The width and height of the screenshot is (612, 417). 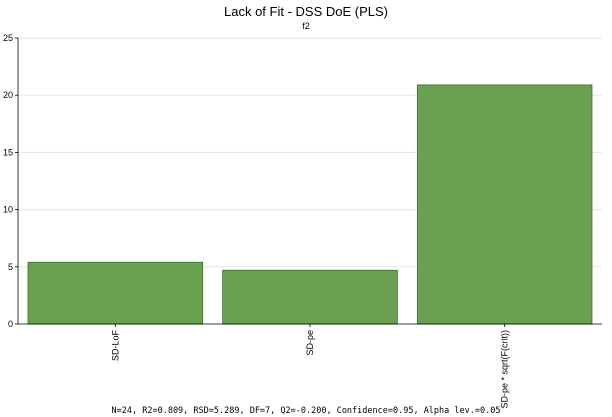 I want to click on y-tick-label-20: 20, so click(x=8, y=95).